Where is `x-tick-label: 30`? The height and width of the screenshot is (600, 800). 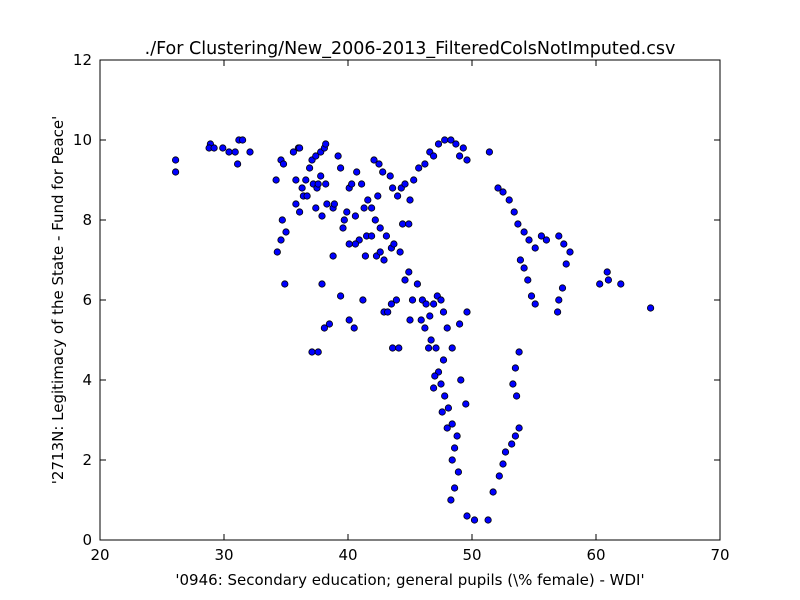 x-tick-label: 30 is located at coordinates (223, 555).